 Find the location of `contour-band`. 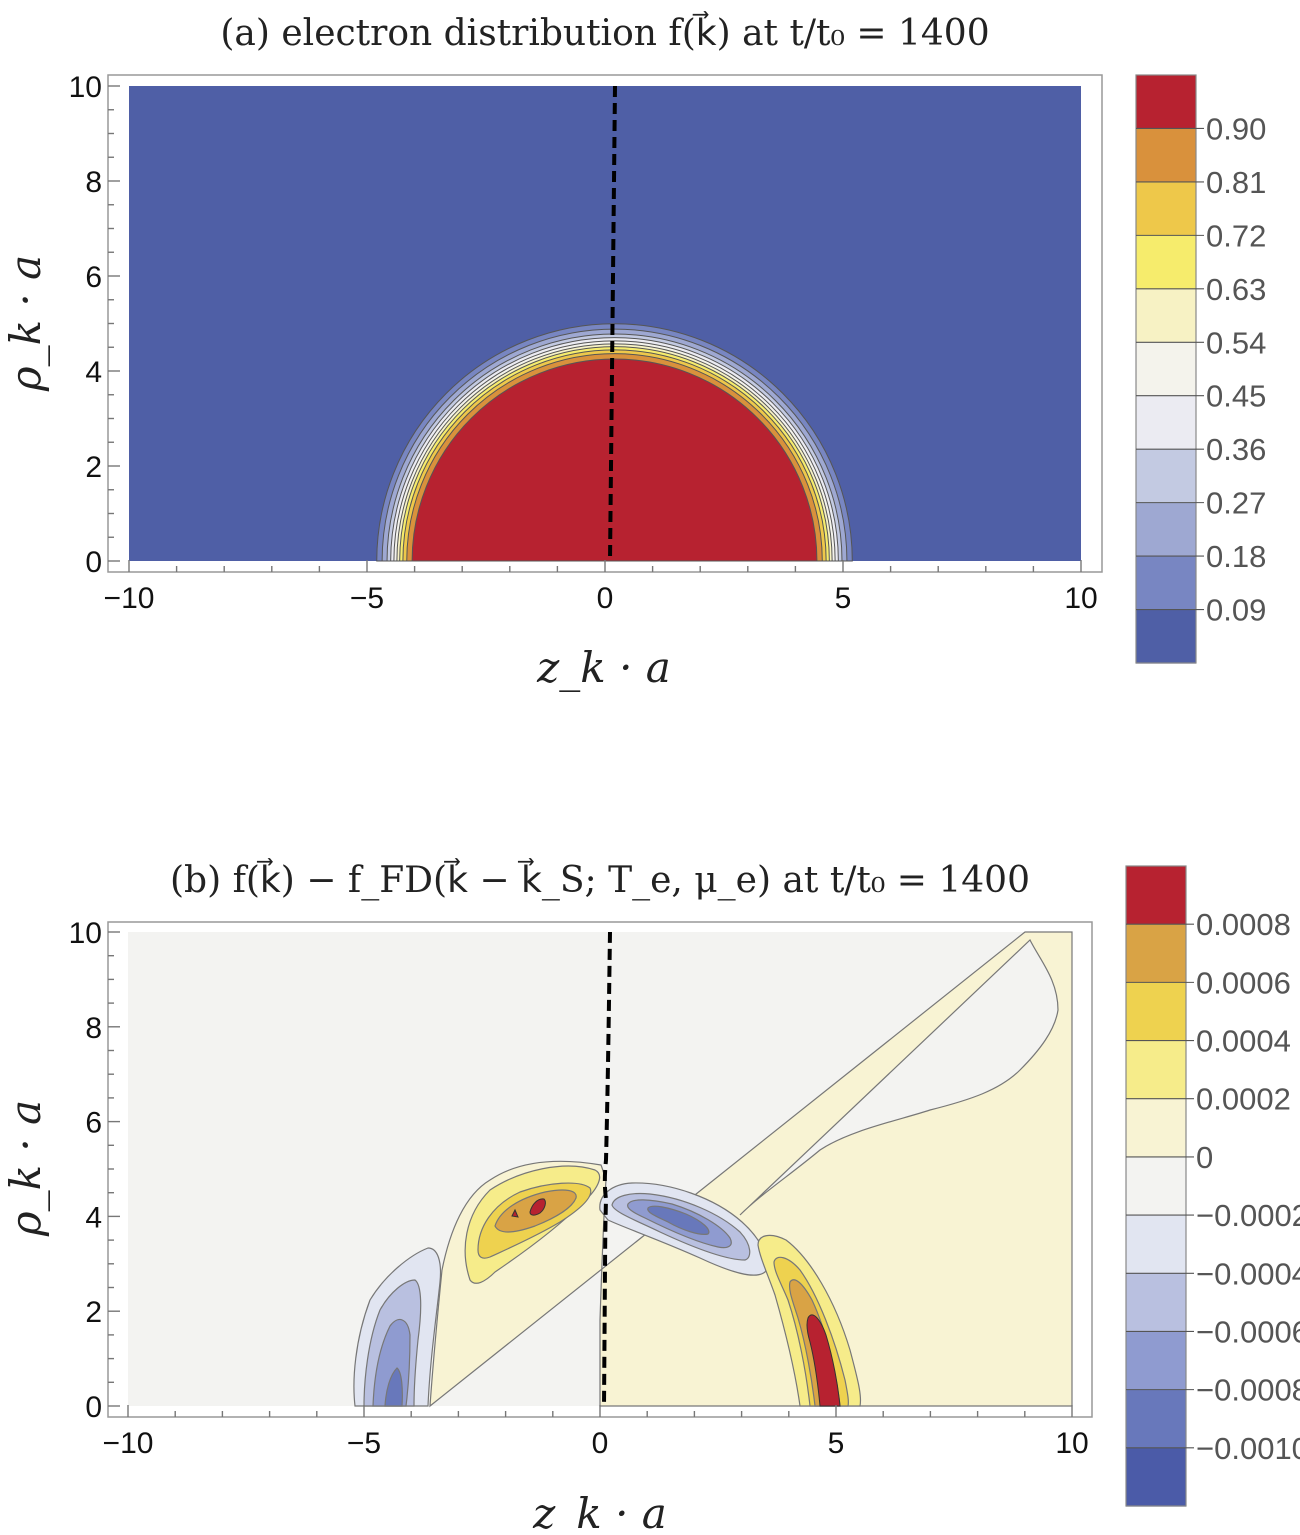

contour-band is located at coordinates (614, 460).